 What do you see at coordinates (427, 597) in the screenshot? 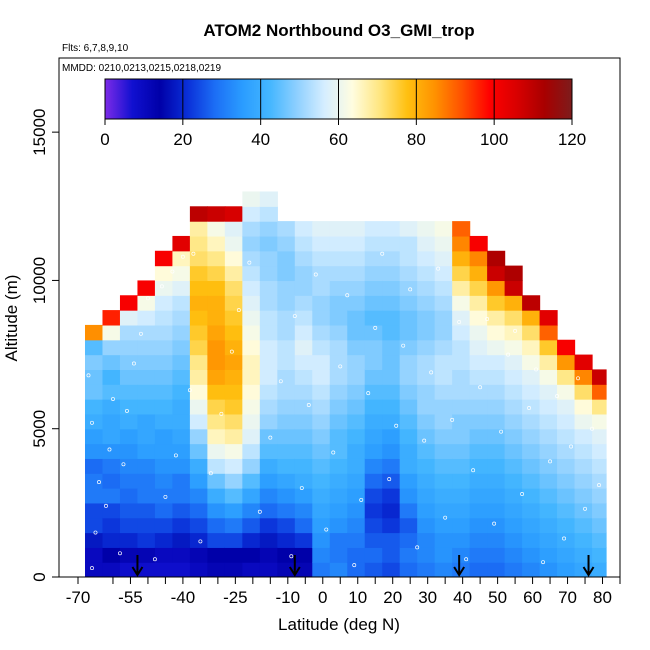
I see `x-tick-label: 30` at bounding box center [427, 597].